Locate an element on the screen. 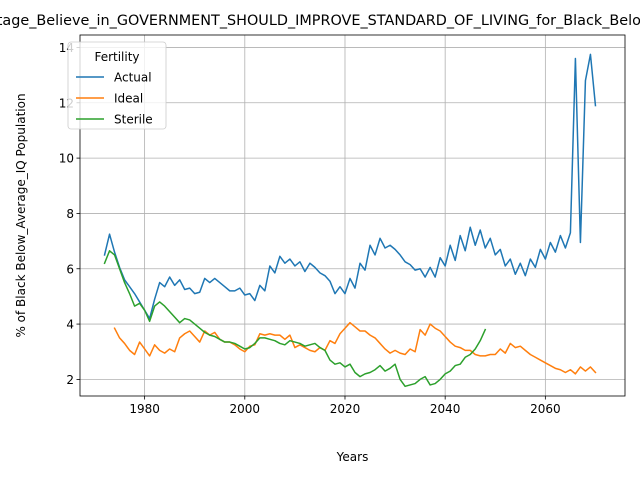 The width and height of the screenshot is (640, 480). y-tick-label: 10 is located at coordinates (66, 159).